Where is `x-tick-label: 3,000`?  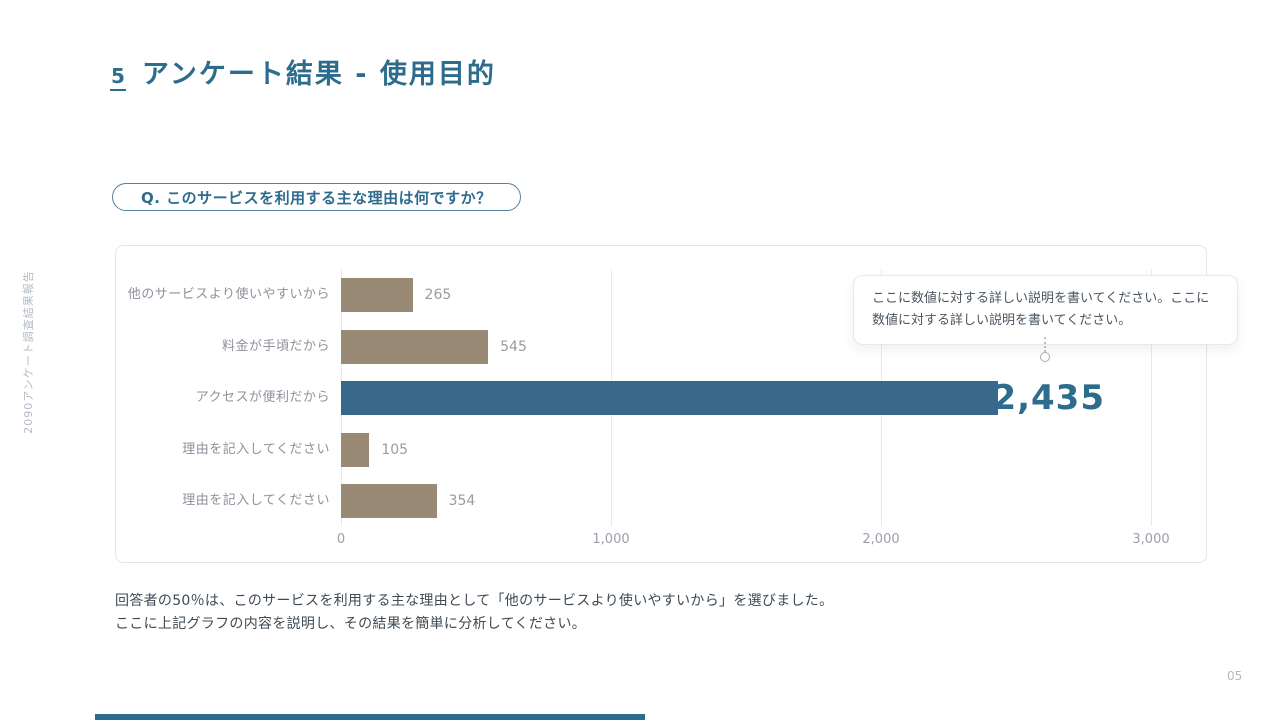 x-tick-label: 3,000 is located at coordinates (1151, 539).